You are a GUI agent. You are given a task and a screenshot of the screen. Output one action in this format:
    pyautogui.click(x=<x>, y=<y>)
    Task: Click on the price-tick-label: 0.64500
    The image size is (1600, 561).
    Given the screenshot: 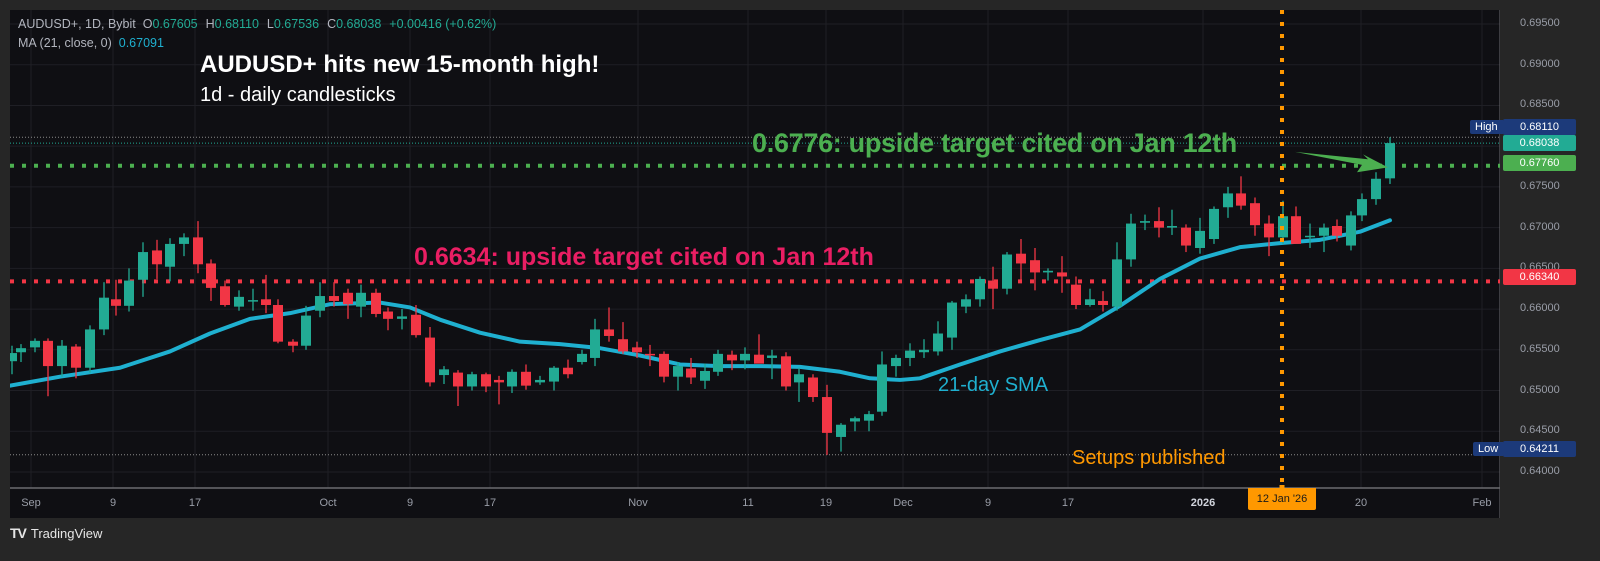 What is the action you would take?
    pyautogui.click(x=1540, y=430)
    